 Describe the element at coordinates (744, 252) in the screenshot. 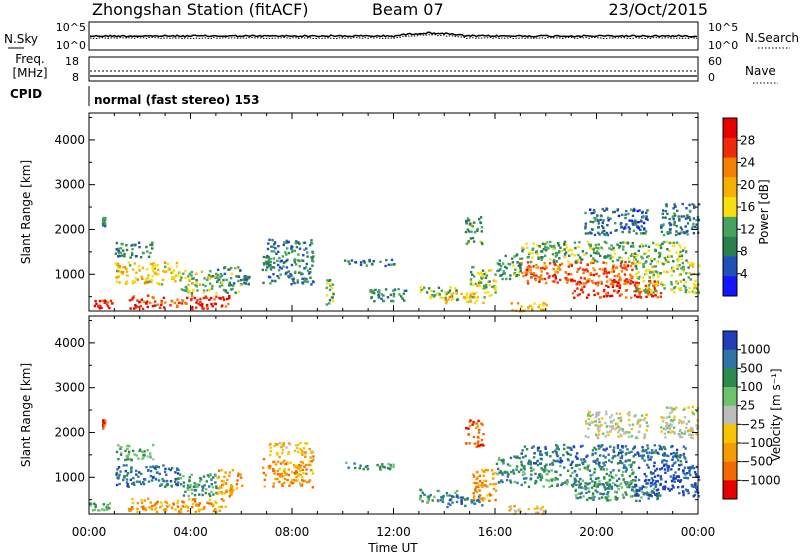

I see `power-panel-colorbar-tick-label: 8` at that location.